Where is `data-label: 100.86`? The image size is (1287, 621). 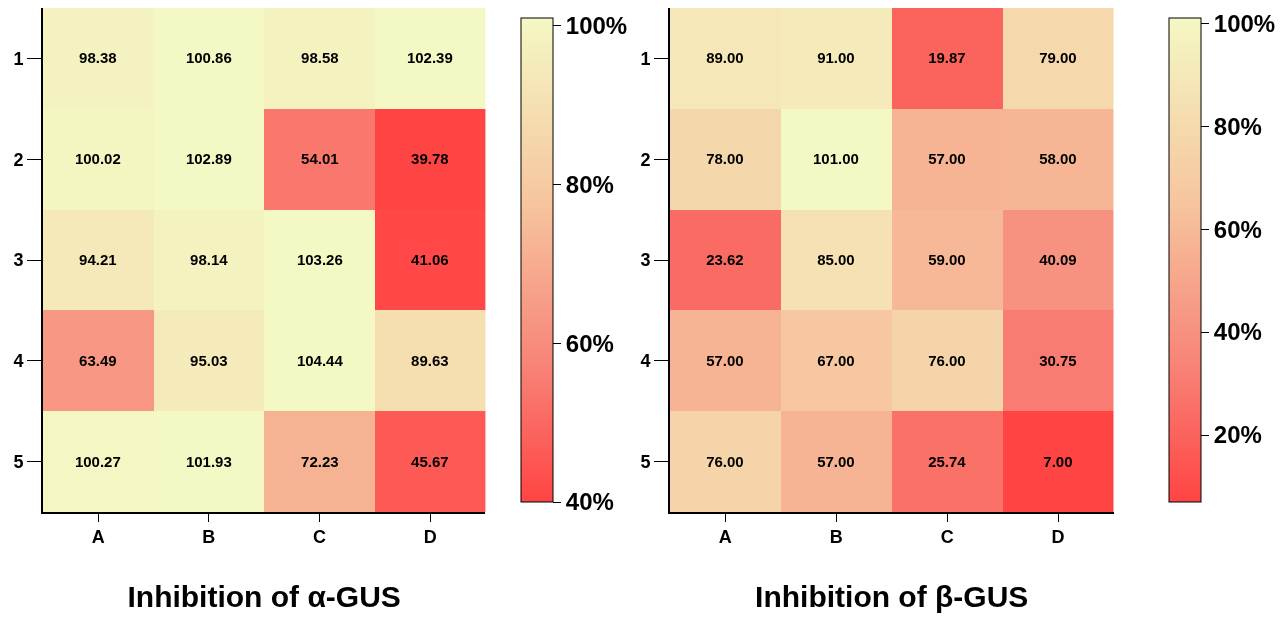
data-label: 100.86 is located at coordinates (208, 58).